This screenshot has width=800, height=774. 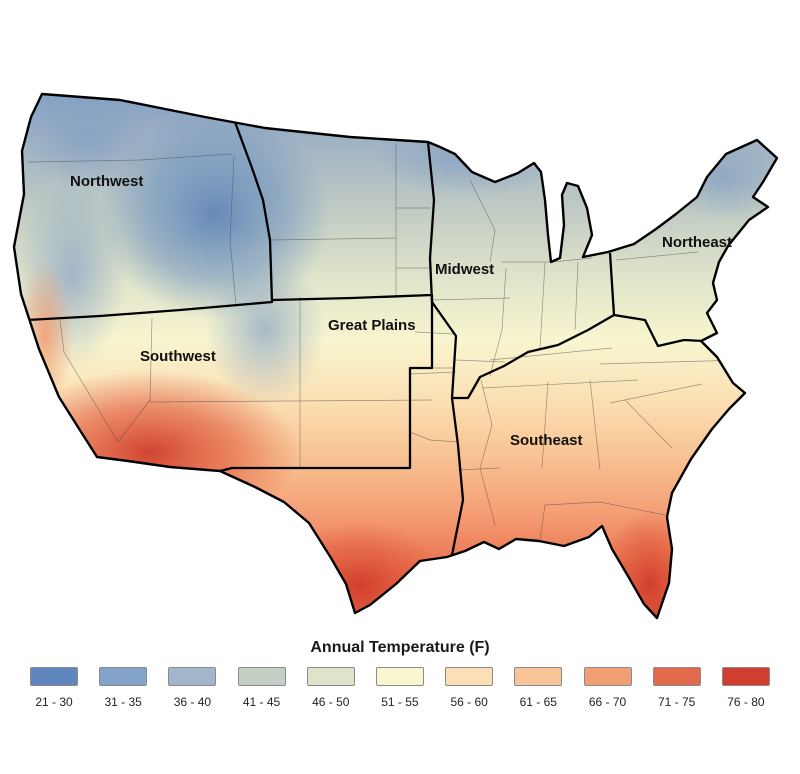 I want to click on southwest-boundary, so click(x=326, y=383).